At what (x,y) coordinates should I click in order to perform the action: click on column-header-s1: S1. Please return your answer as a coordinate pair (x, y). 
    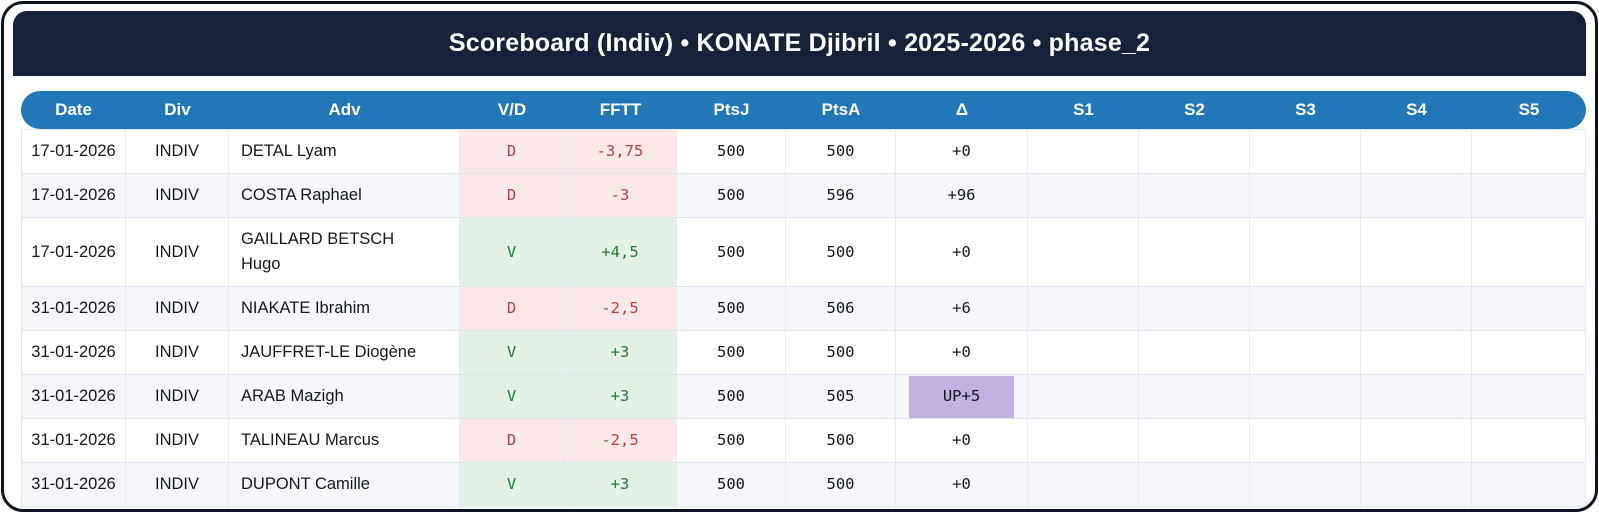
    Looking at the image, I should click on (1083, 110).